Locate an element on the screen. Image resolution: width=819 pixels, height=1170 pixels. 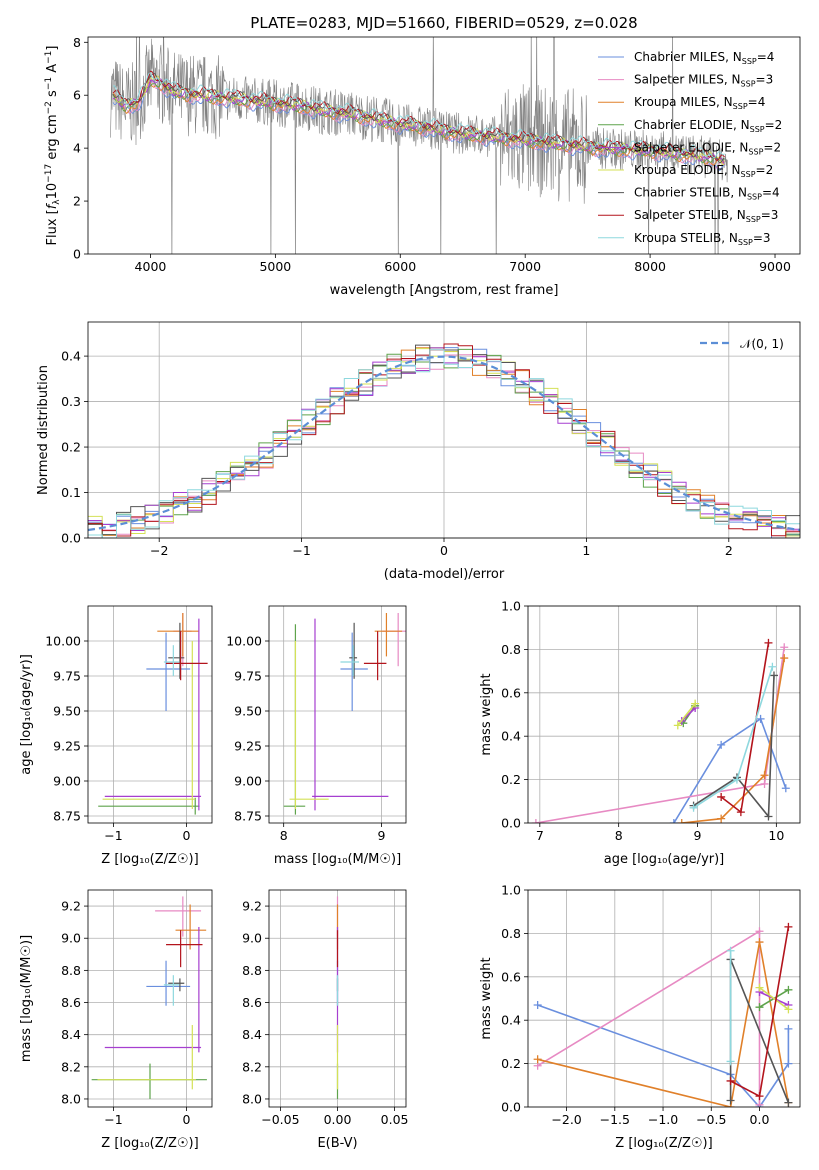
legend-entry: 𝒩(0, 1) is located at coordinates (762, 344).